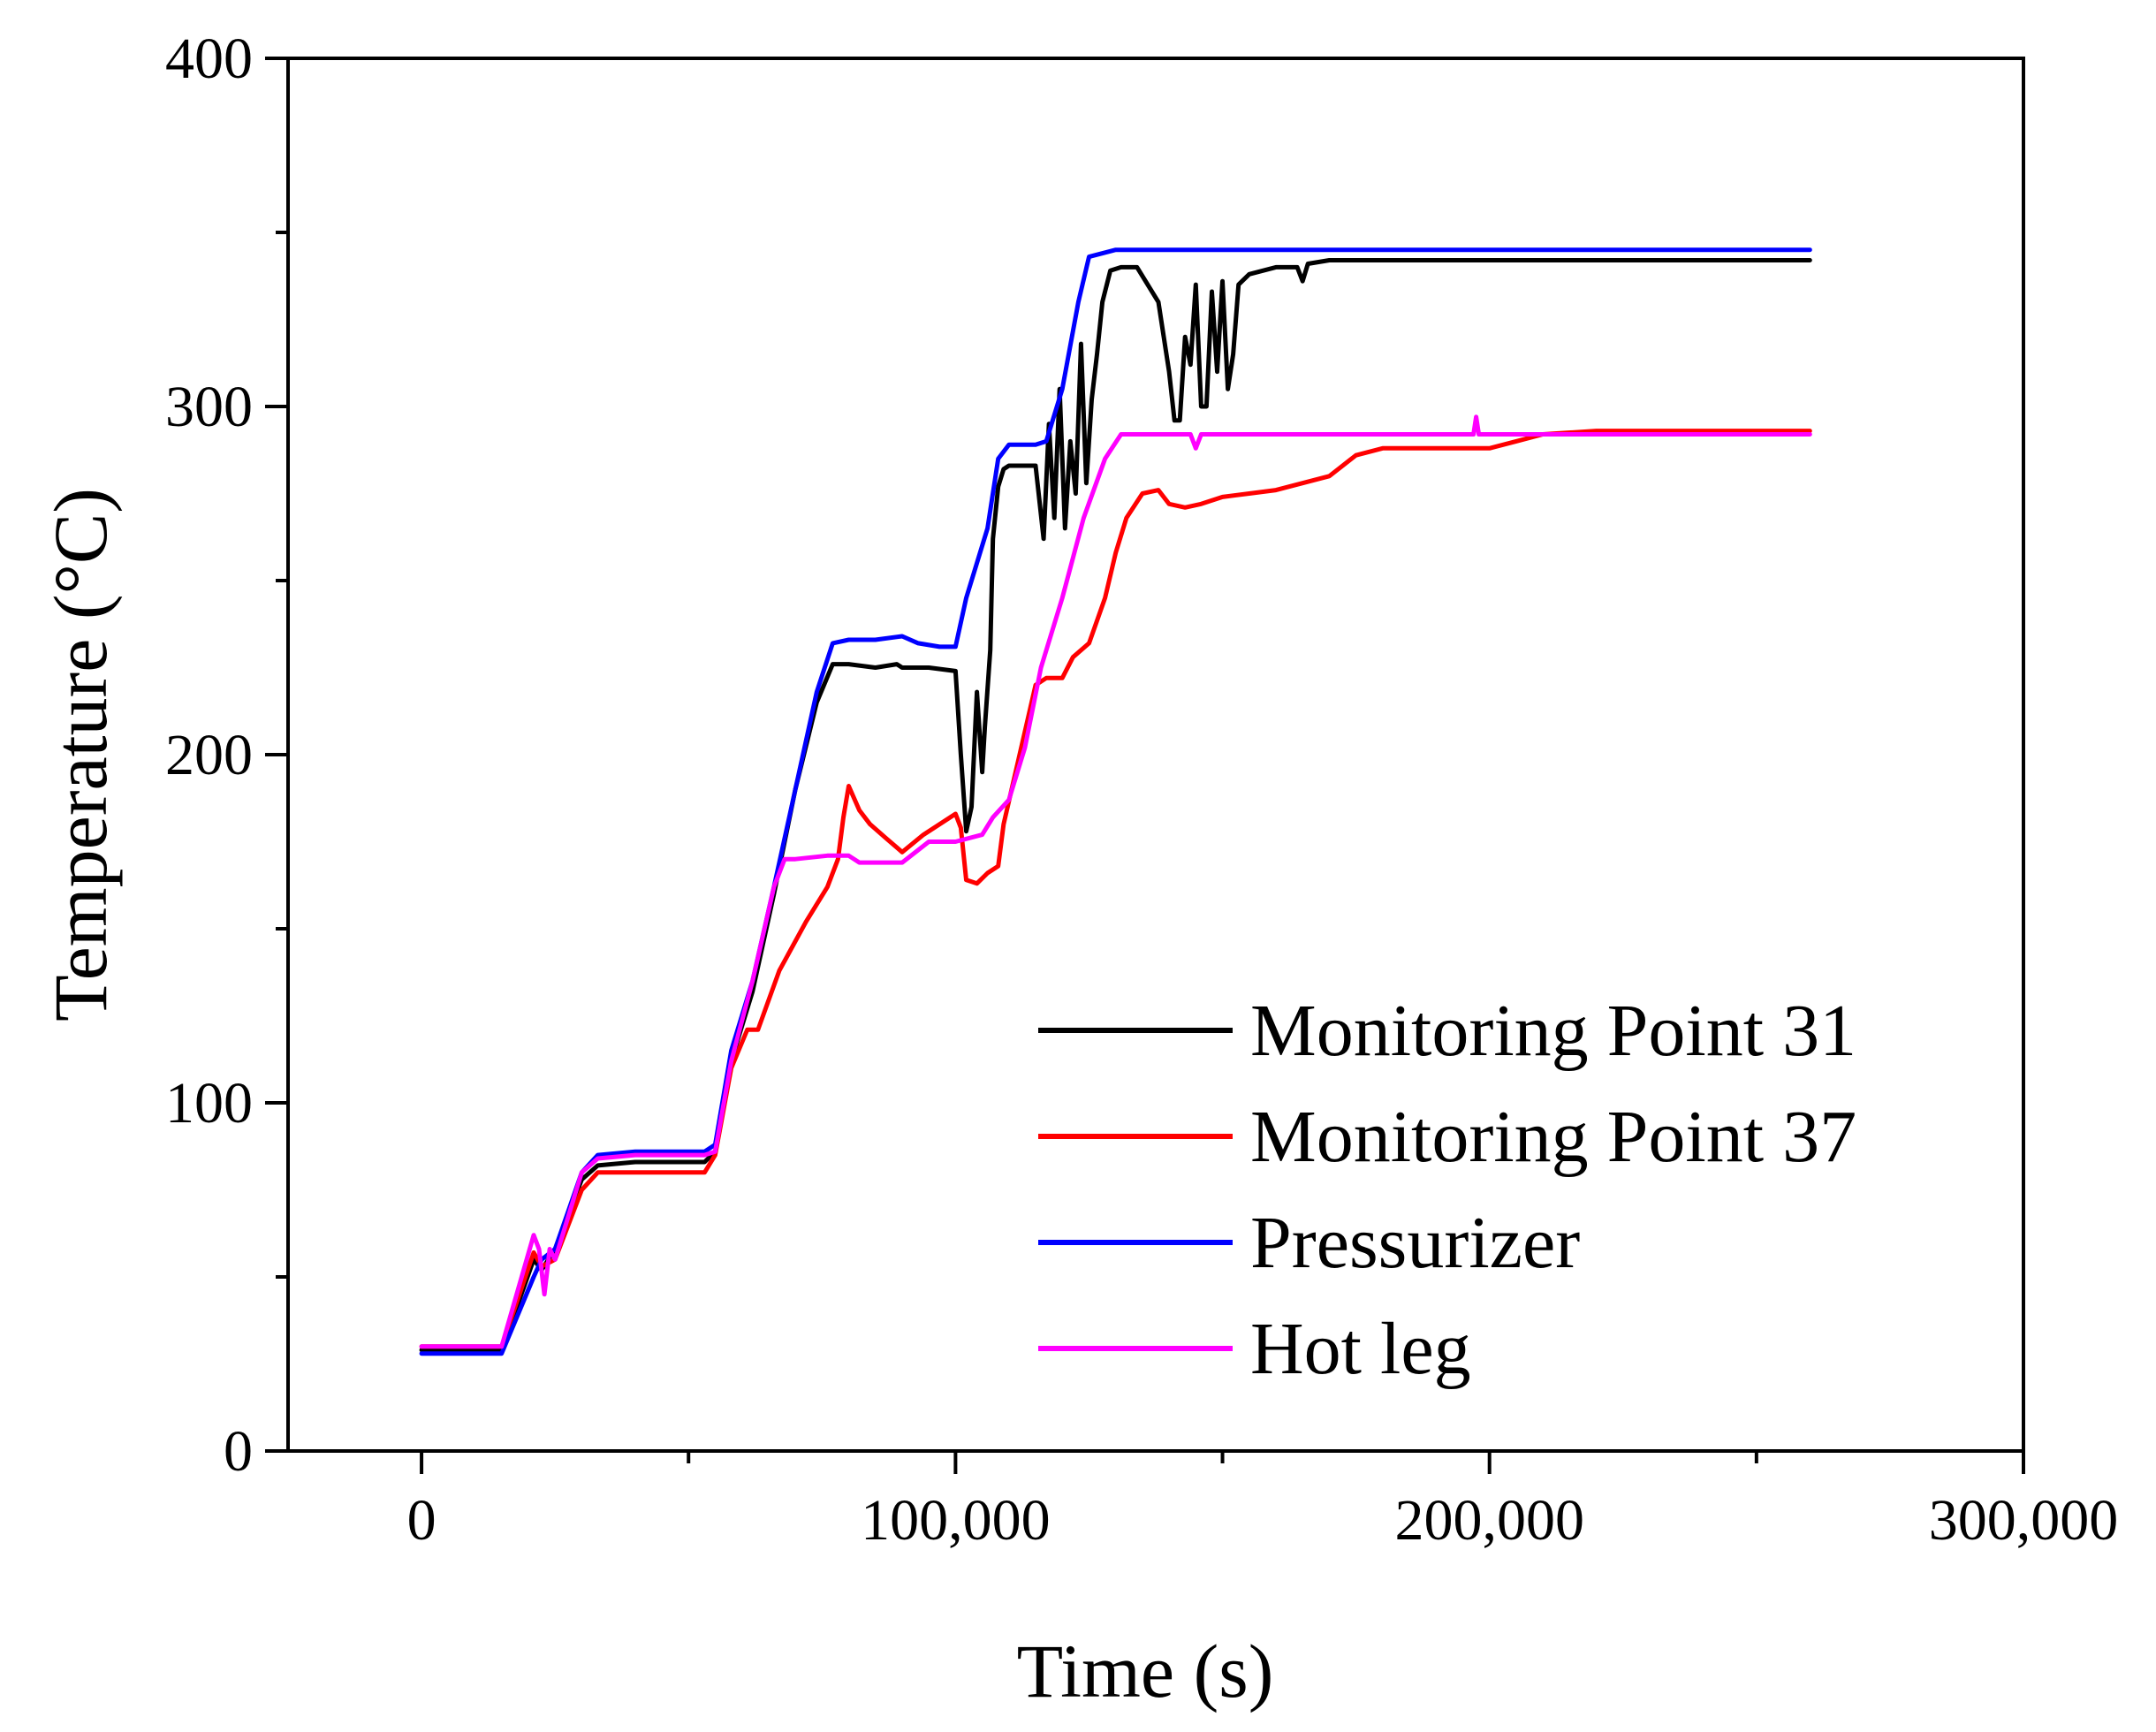 The height and width of the screenshot is (1732, 2156). What do you see at coordinates (209, 59) in the screenshot?
I see `y-tick-label: 400` at bounding box center [209, 59].